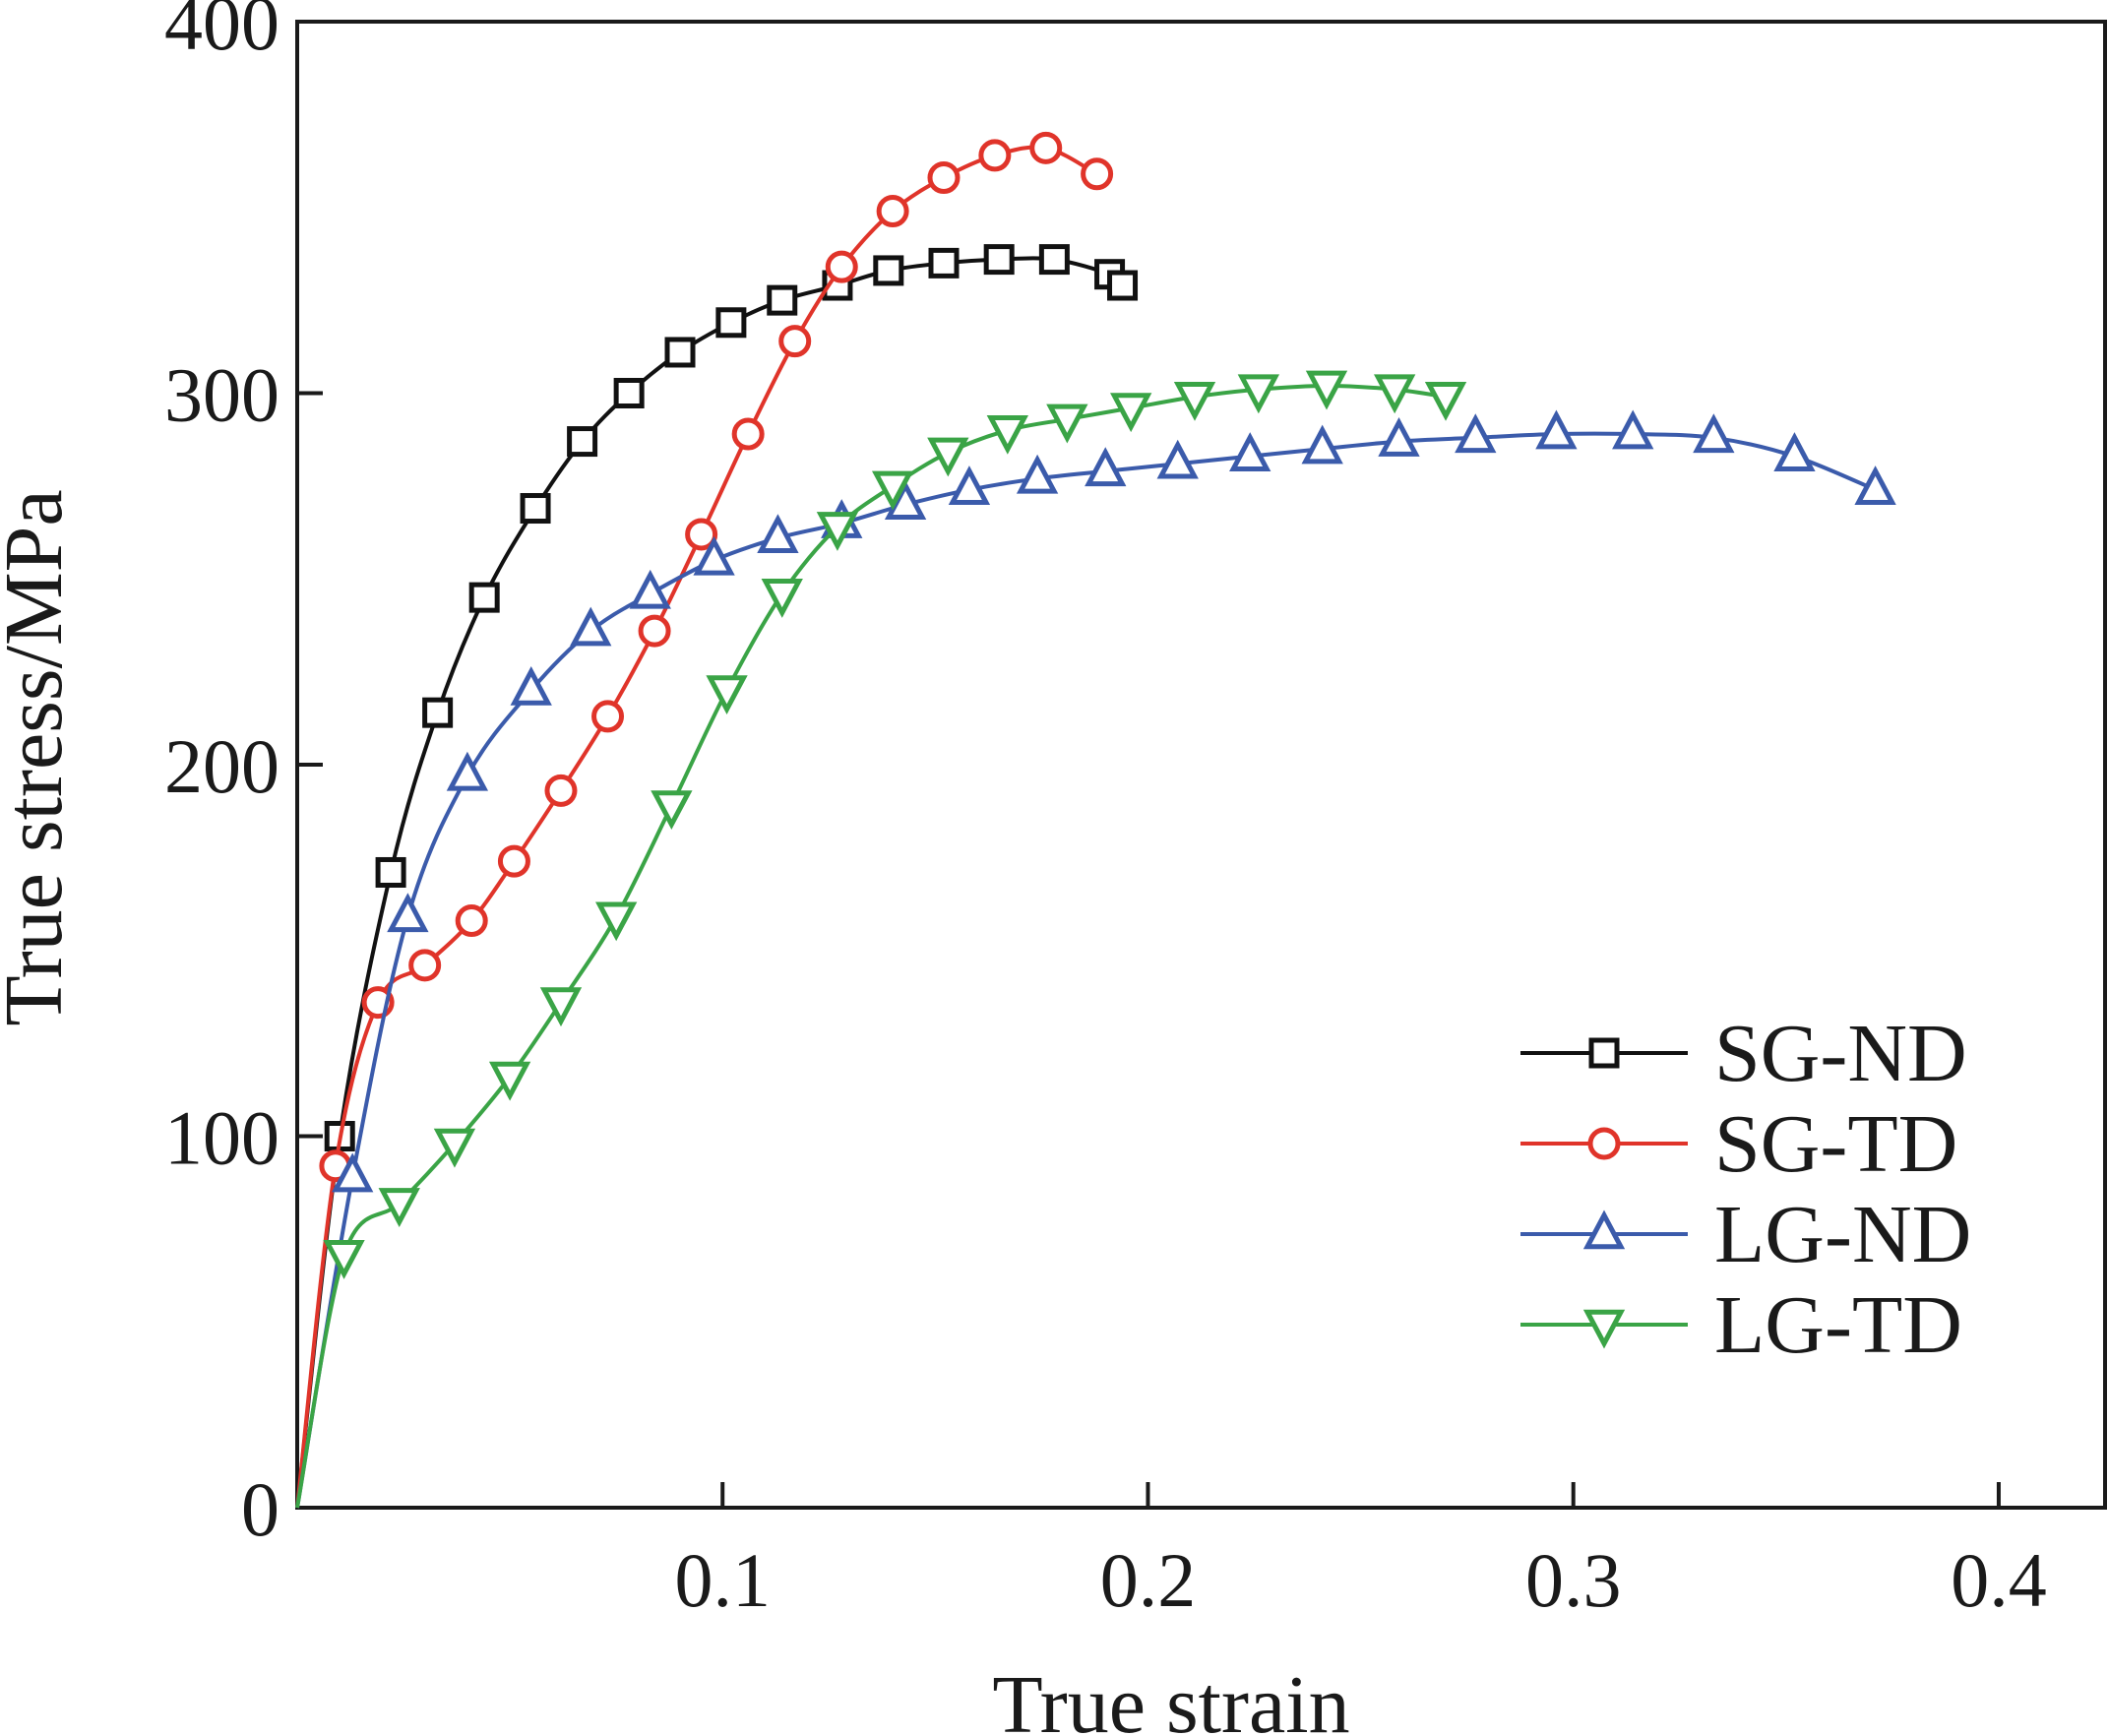 This screenshot has width=2108, height=1736. I want to click on legend-item: SG-TD, so click(1738, 1144).